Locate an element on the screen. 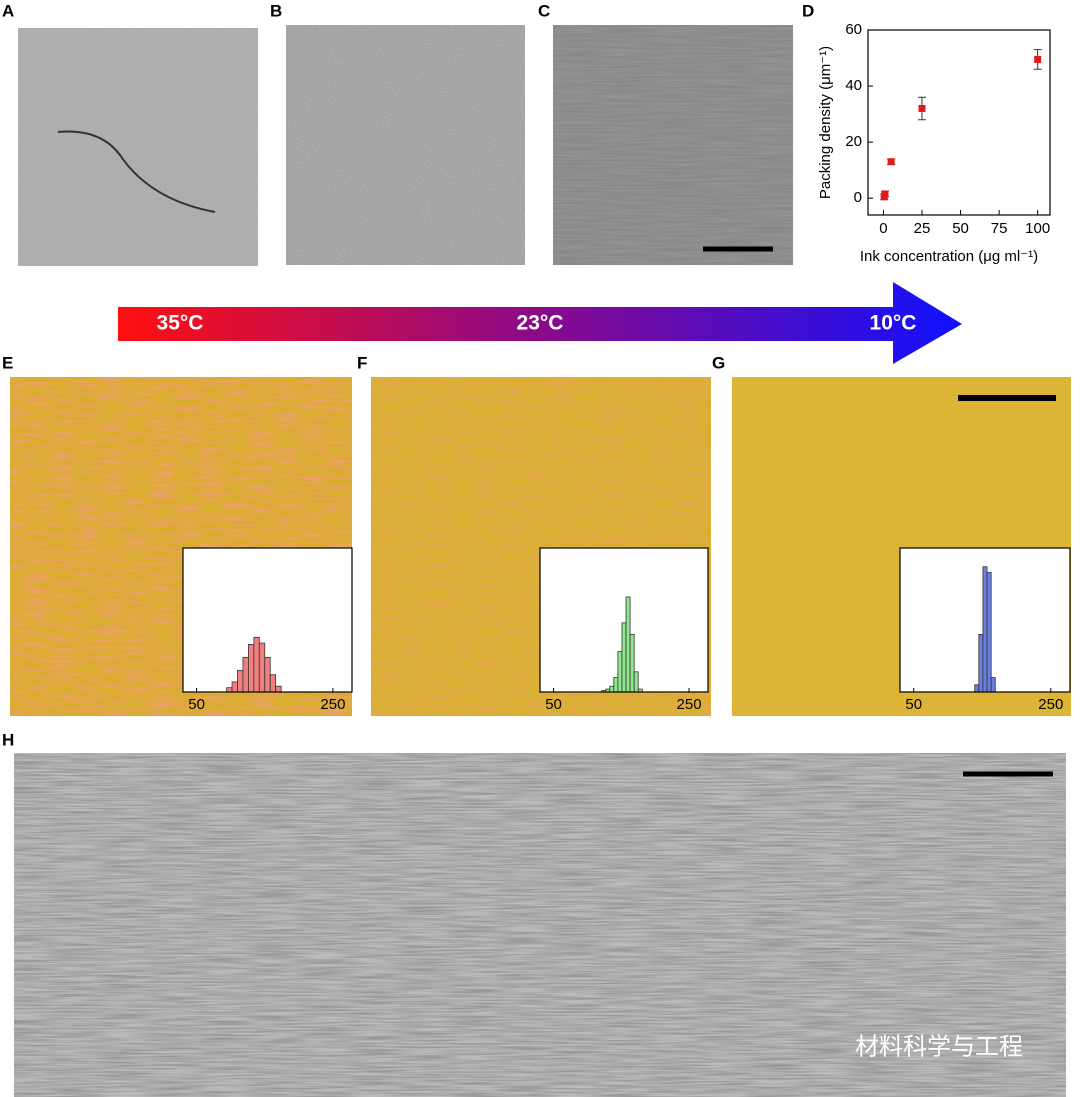  x-axis-label: Ink concentration (μg ml⁻¹) is located at coordinates (949, 256).